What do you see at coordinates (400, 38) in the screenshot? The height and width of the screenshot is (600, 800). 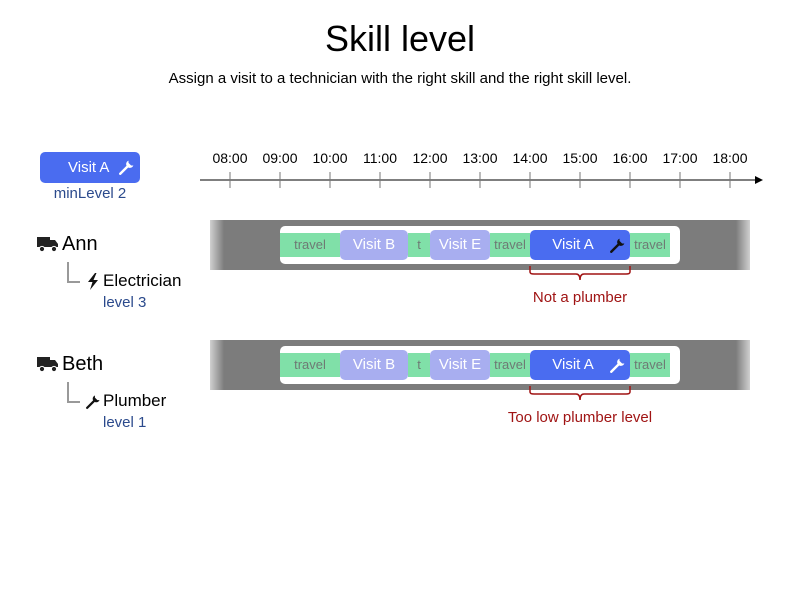 I see `page-title: Skill level` at bounding box center [400, 38].